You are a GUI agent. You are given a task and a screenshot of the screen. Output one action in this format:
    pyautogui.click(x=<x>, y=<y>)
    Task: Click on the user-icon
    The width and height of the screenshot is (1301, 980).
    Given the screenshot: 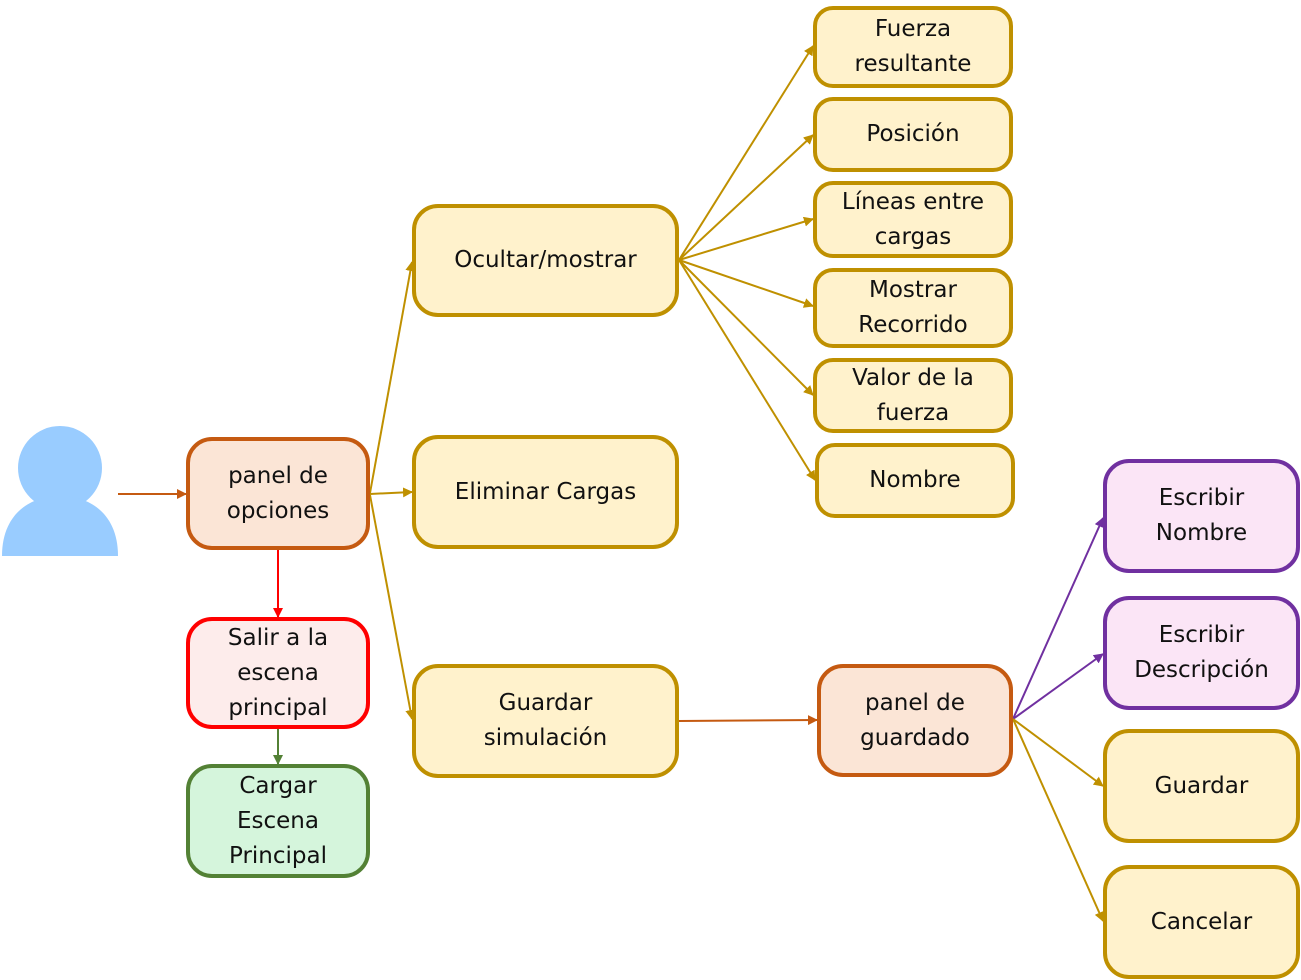 What is the action you would take?
    pyautogui.click(x=60, y=491)
    